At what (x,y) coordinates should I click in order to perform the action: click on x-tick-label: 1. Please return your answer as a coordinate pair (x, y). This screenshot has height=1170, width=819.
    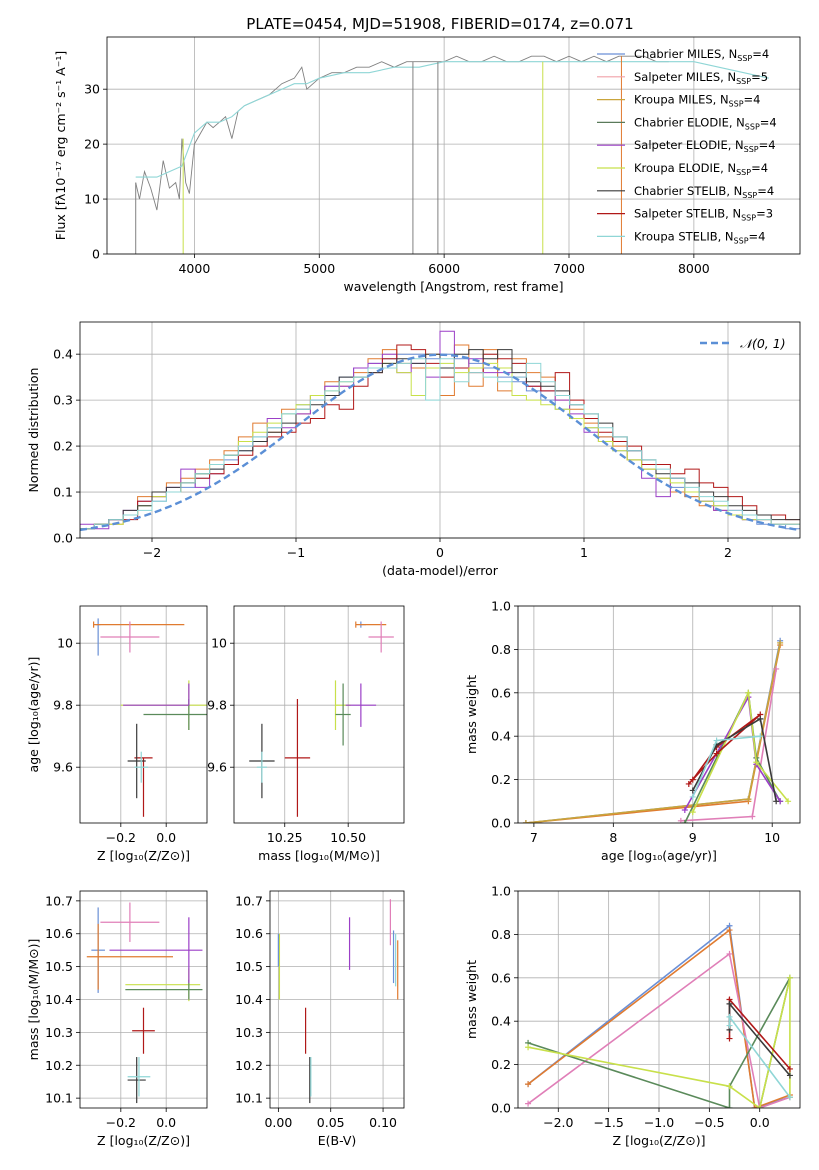
    Looking at the image, I should click on (584, 552).